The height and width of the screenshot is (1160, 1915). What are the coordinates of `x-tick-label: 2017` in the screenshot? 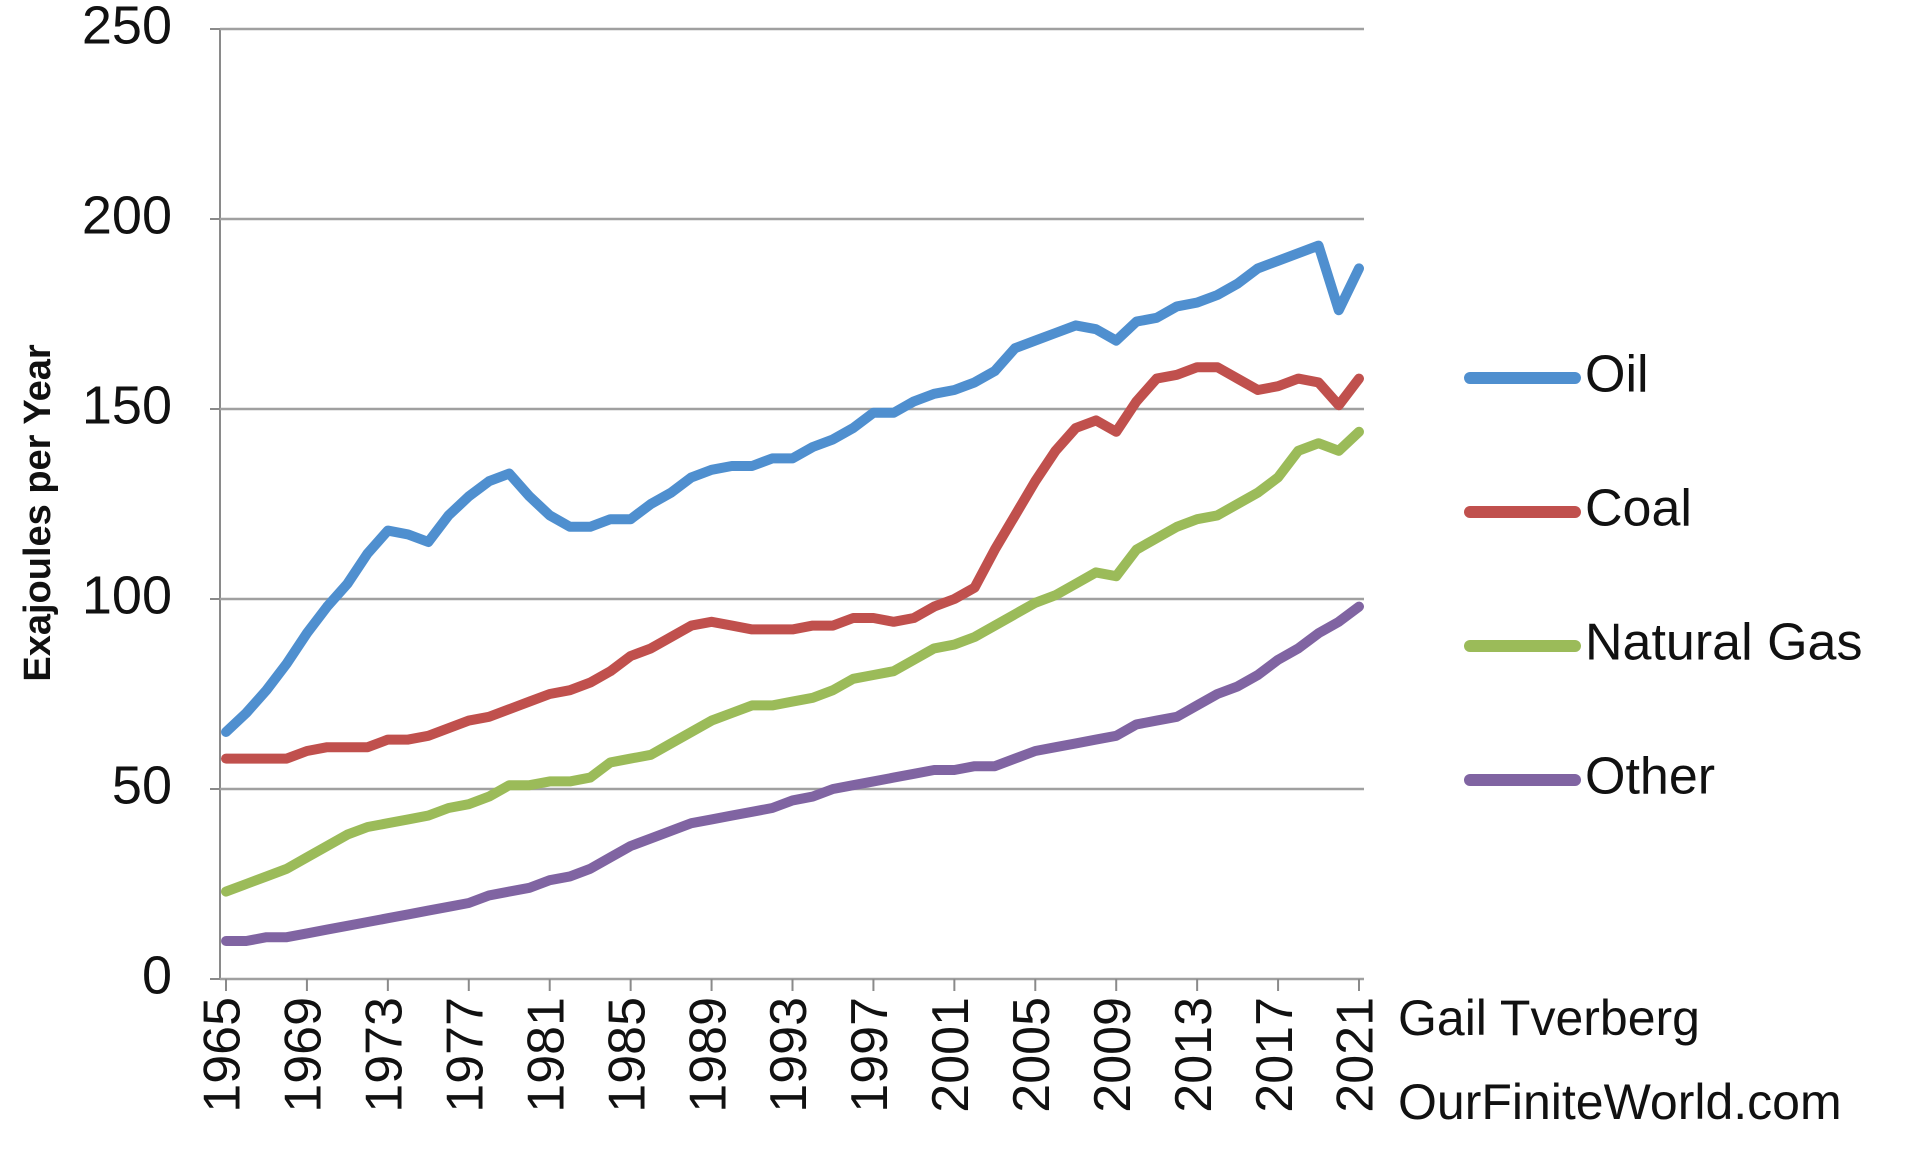 It's located at (1275, 1055).